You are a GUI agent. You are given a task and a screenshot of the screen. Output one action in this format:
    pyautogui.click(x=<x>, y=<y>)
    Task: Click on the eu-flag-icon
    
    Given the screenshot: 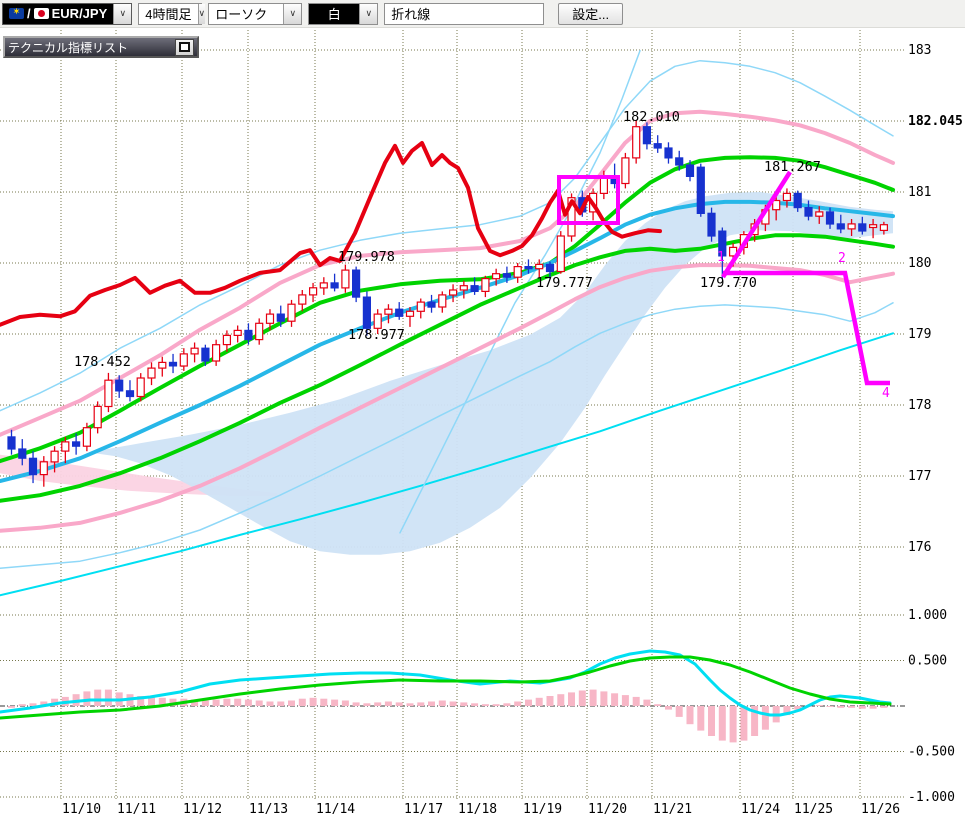 What is the action you would take?
    pyautogui.click(x=16, y=13)
    